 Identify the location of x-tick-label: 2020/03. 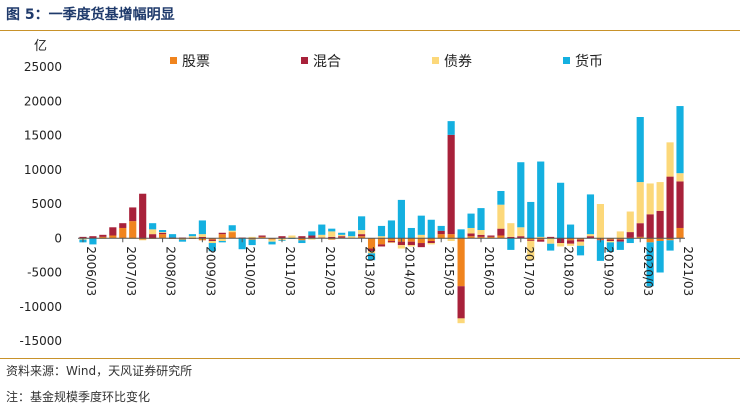
(648, 271).